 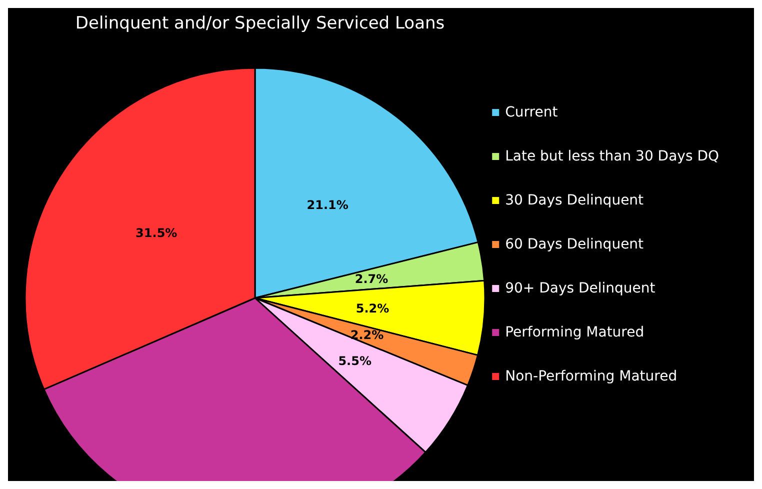 I want to click on data-label: 2.7%, so click(x=371, y=279).